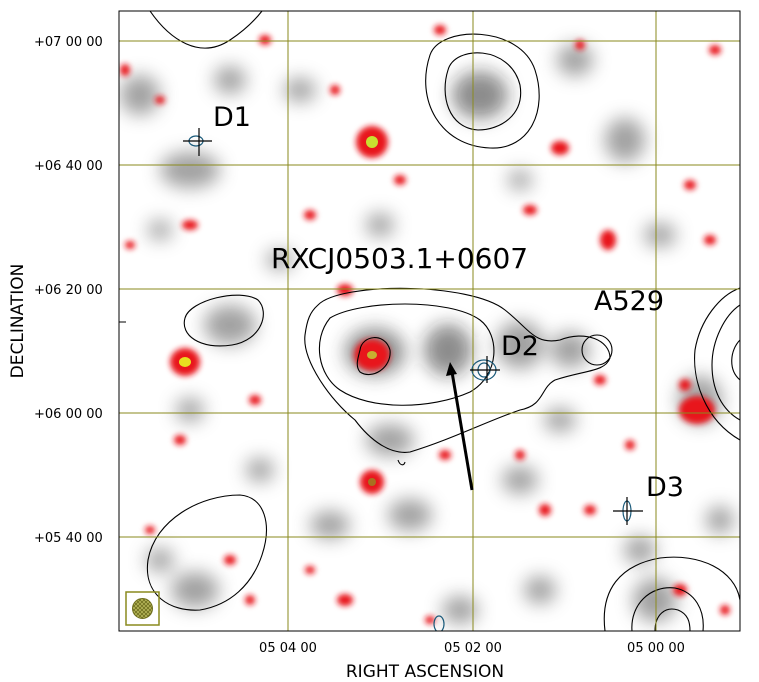  What do you see at coordinates (278, 311) in the screenshot?
I see `radio-cores` at bounding box center [278, 311].